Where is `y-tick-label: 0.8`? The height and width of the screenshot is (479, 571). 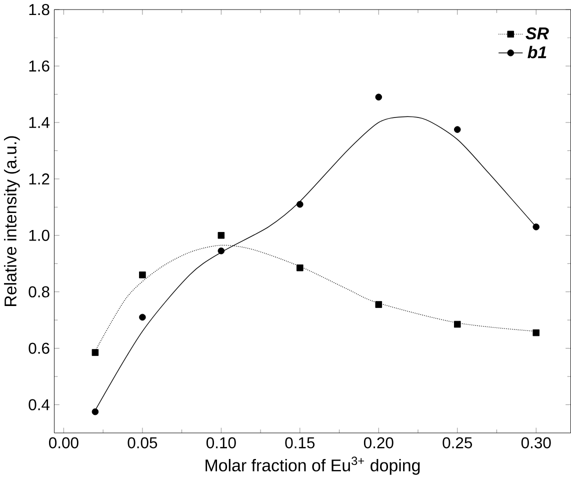 y-tick-label: 0.8 is located at coordinates (39, 292).